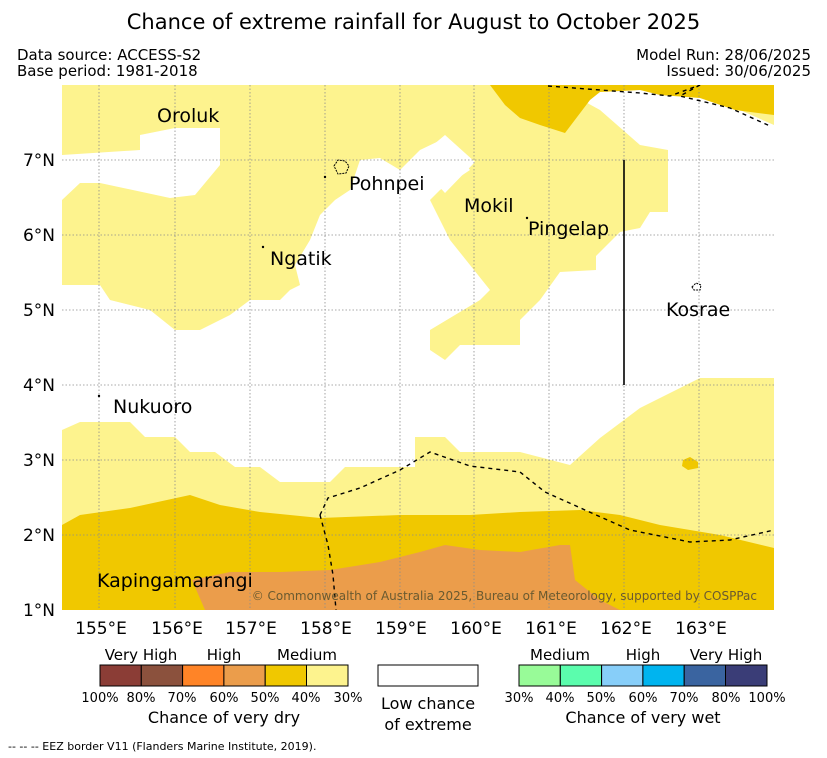  Describe the element at coordinates (489, 206) in the screenshot. I see `place-label-mokil: Mokil` at that location.